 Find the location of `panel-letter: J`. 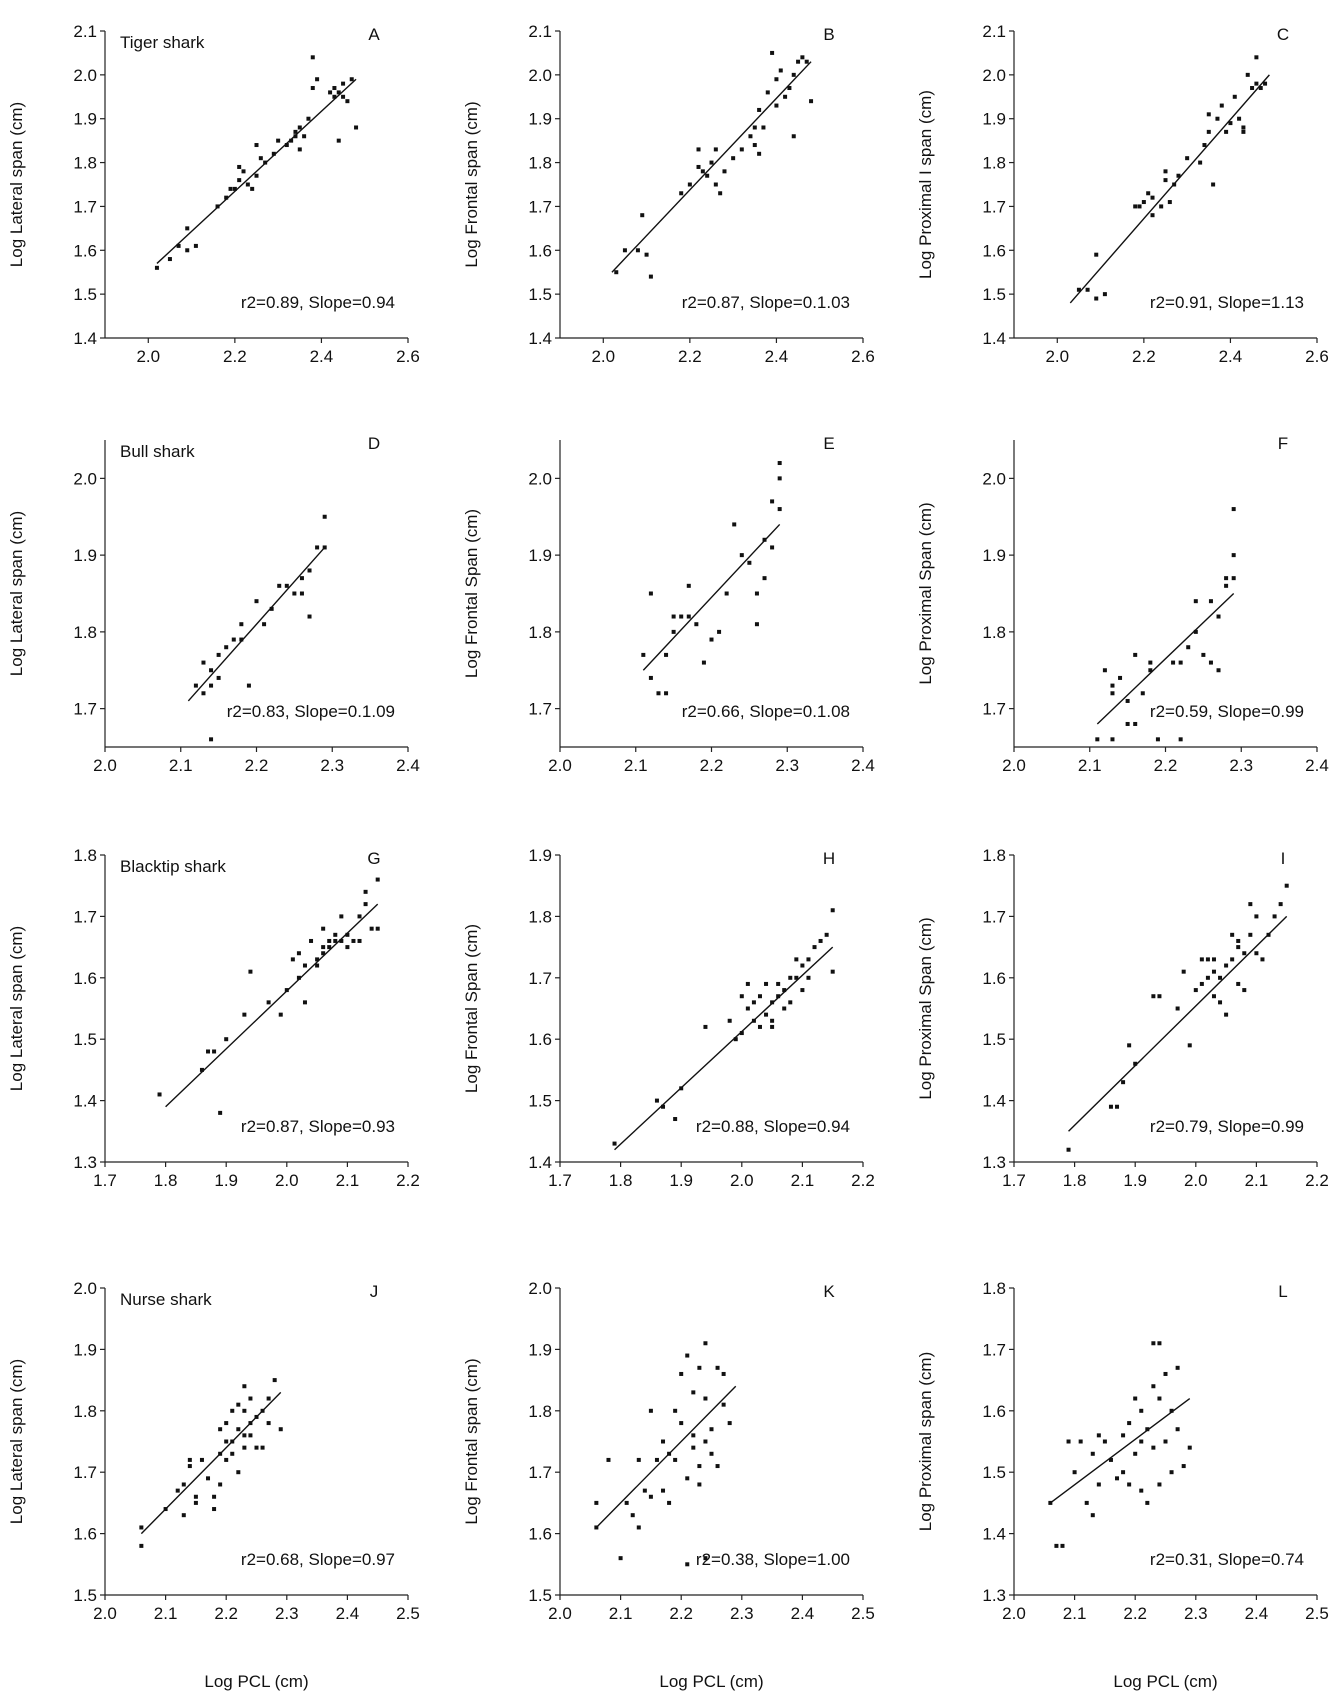

panel-letter: J is located at coordinates (374, 1291).